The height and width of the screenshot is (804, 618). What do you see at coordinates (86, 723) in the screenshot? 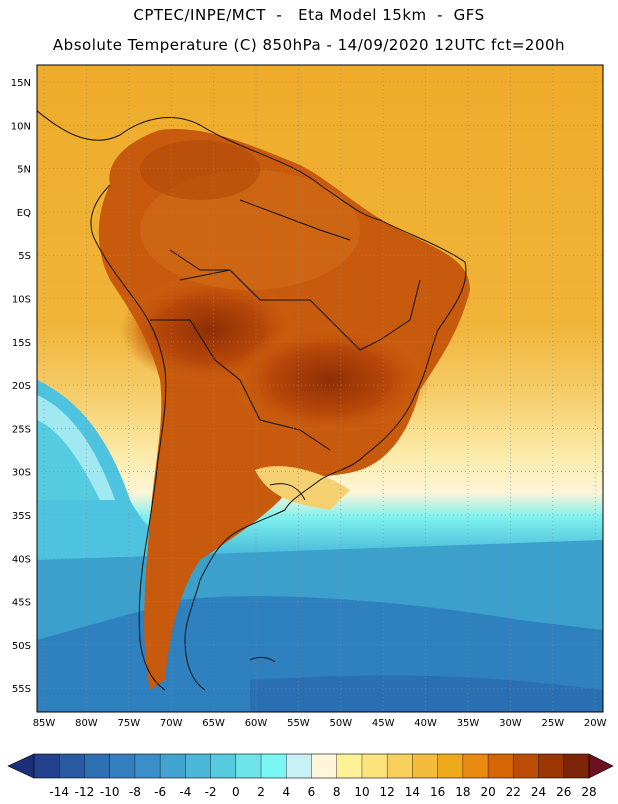
I see `lon-label: 80W` at bounding box center [86, 723].